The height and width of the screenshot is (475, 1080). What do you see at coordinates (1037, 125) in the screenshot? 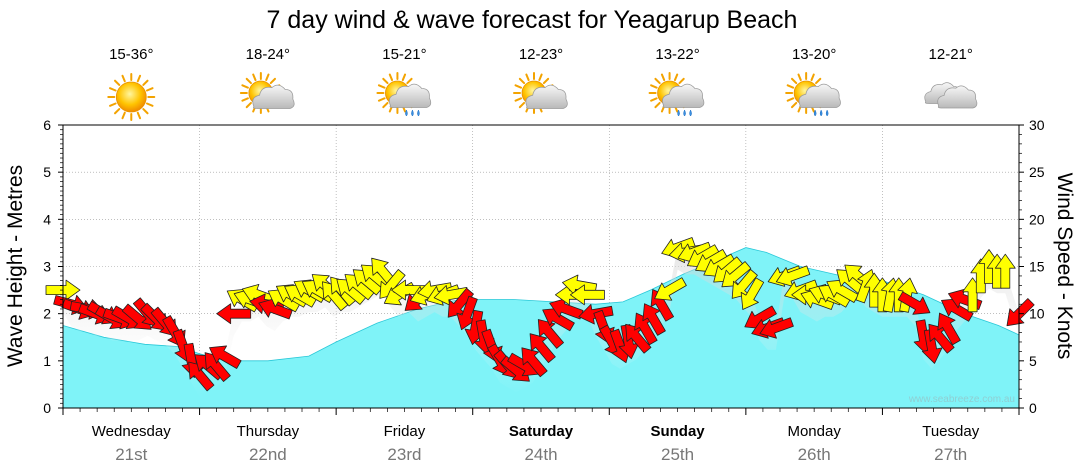
I see `y2-tick-label: 30` at bounding box center [1037, 125].